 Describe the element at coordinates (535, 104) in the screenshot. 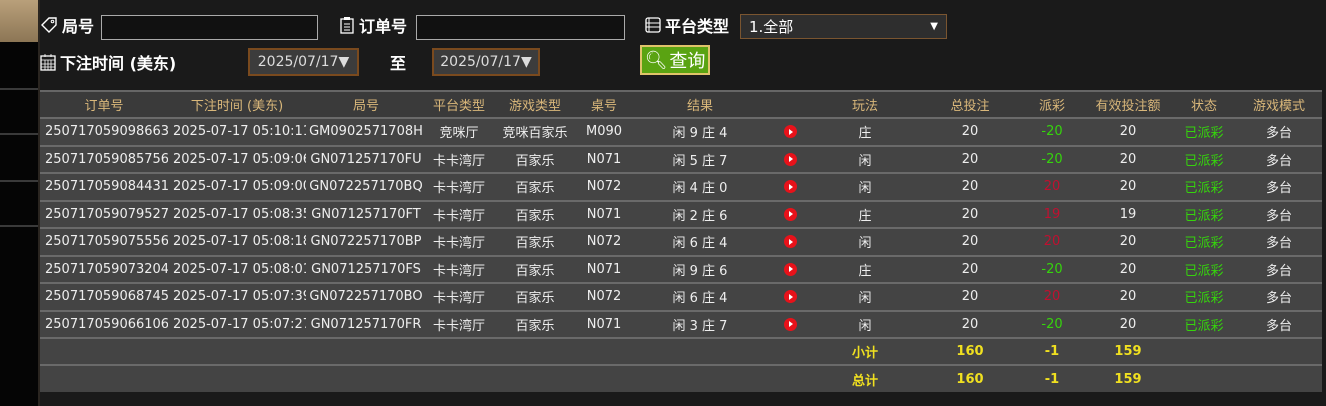

I see `column-header: 游戏类型` at that location.